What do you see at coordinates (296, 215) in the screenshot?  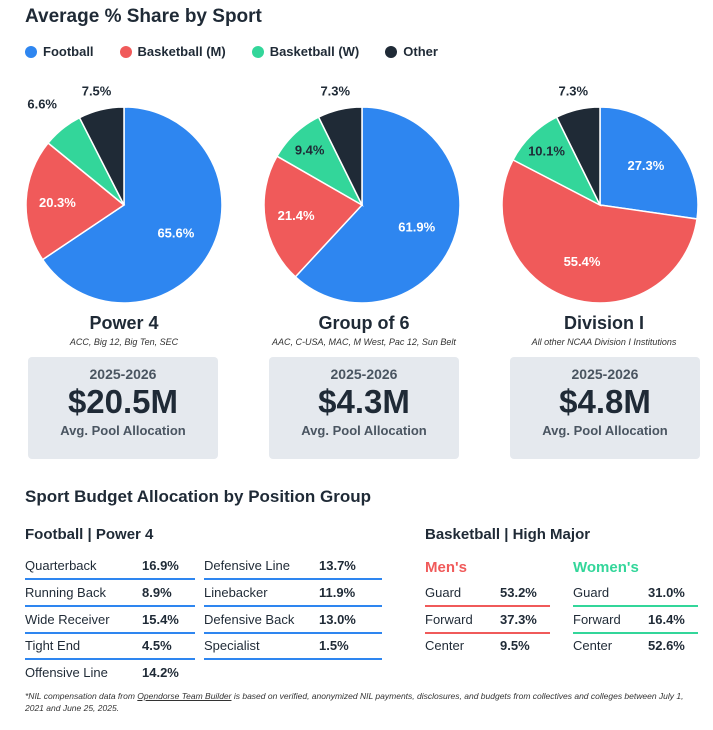 I see `pie-data-label: 21.4%` at bounding box center [296, 215].